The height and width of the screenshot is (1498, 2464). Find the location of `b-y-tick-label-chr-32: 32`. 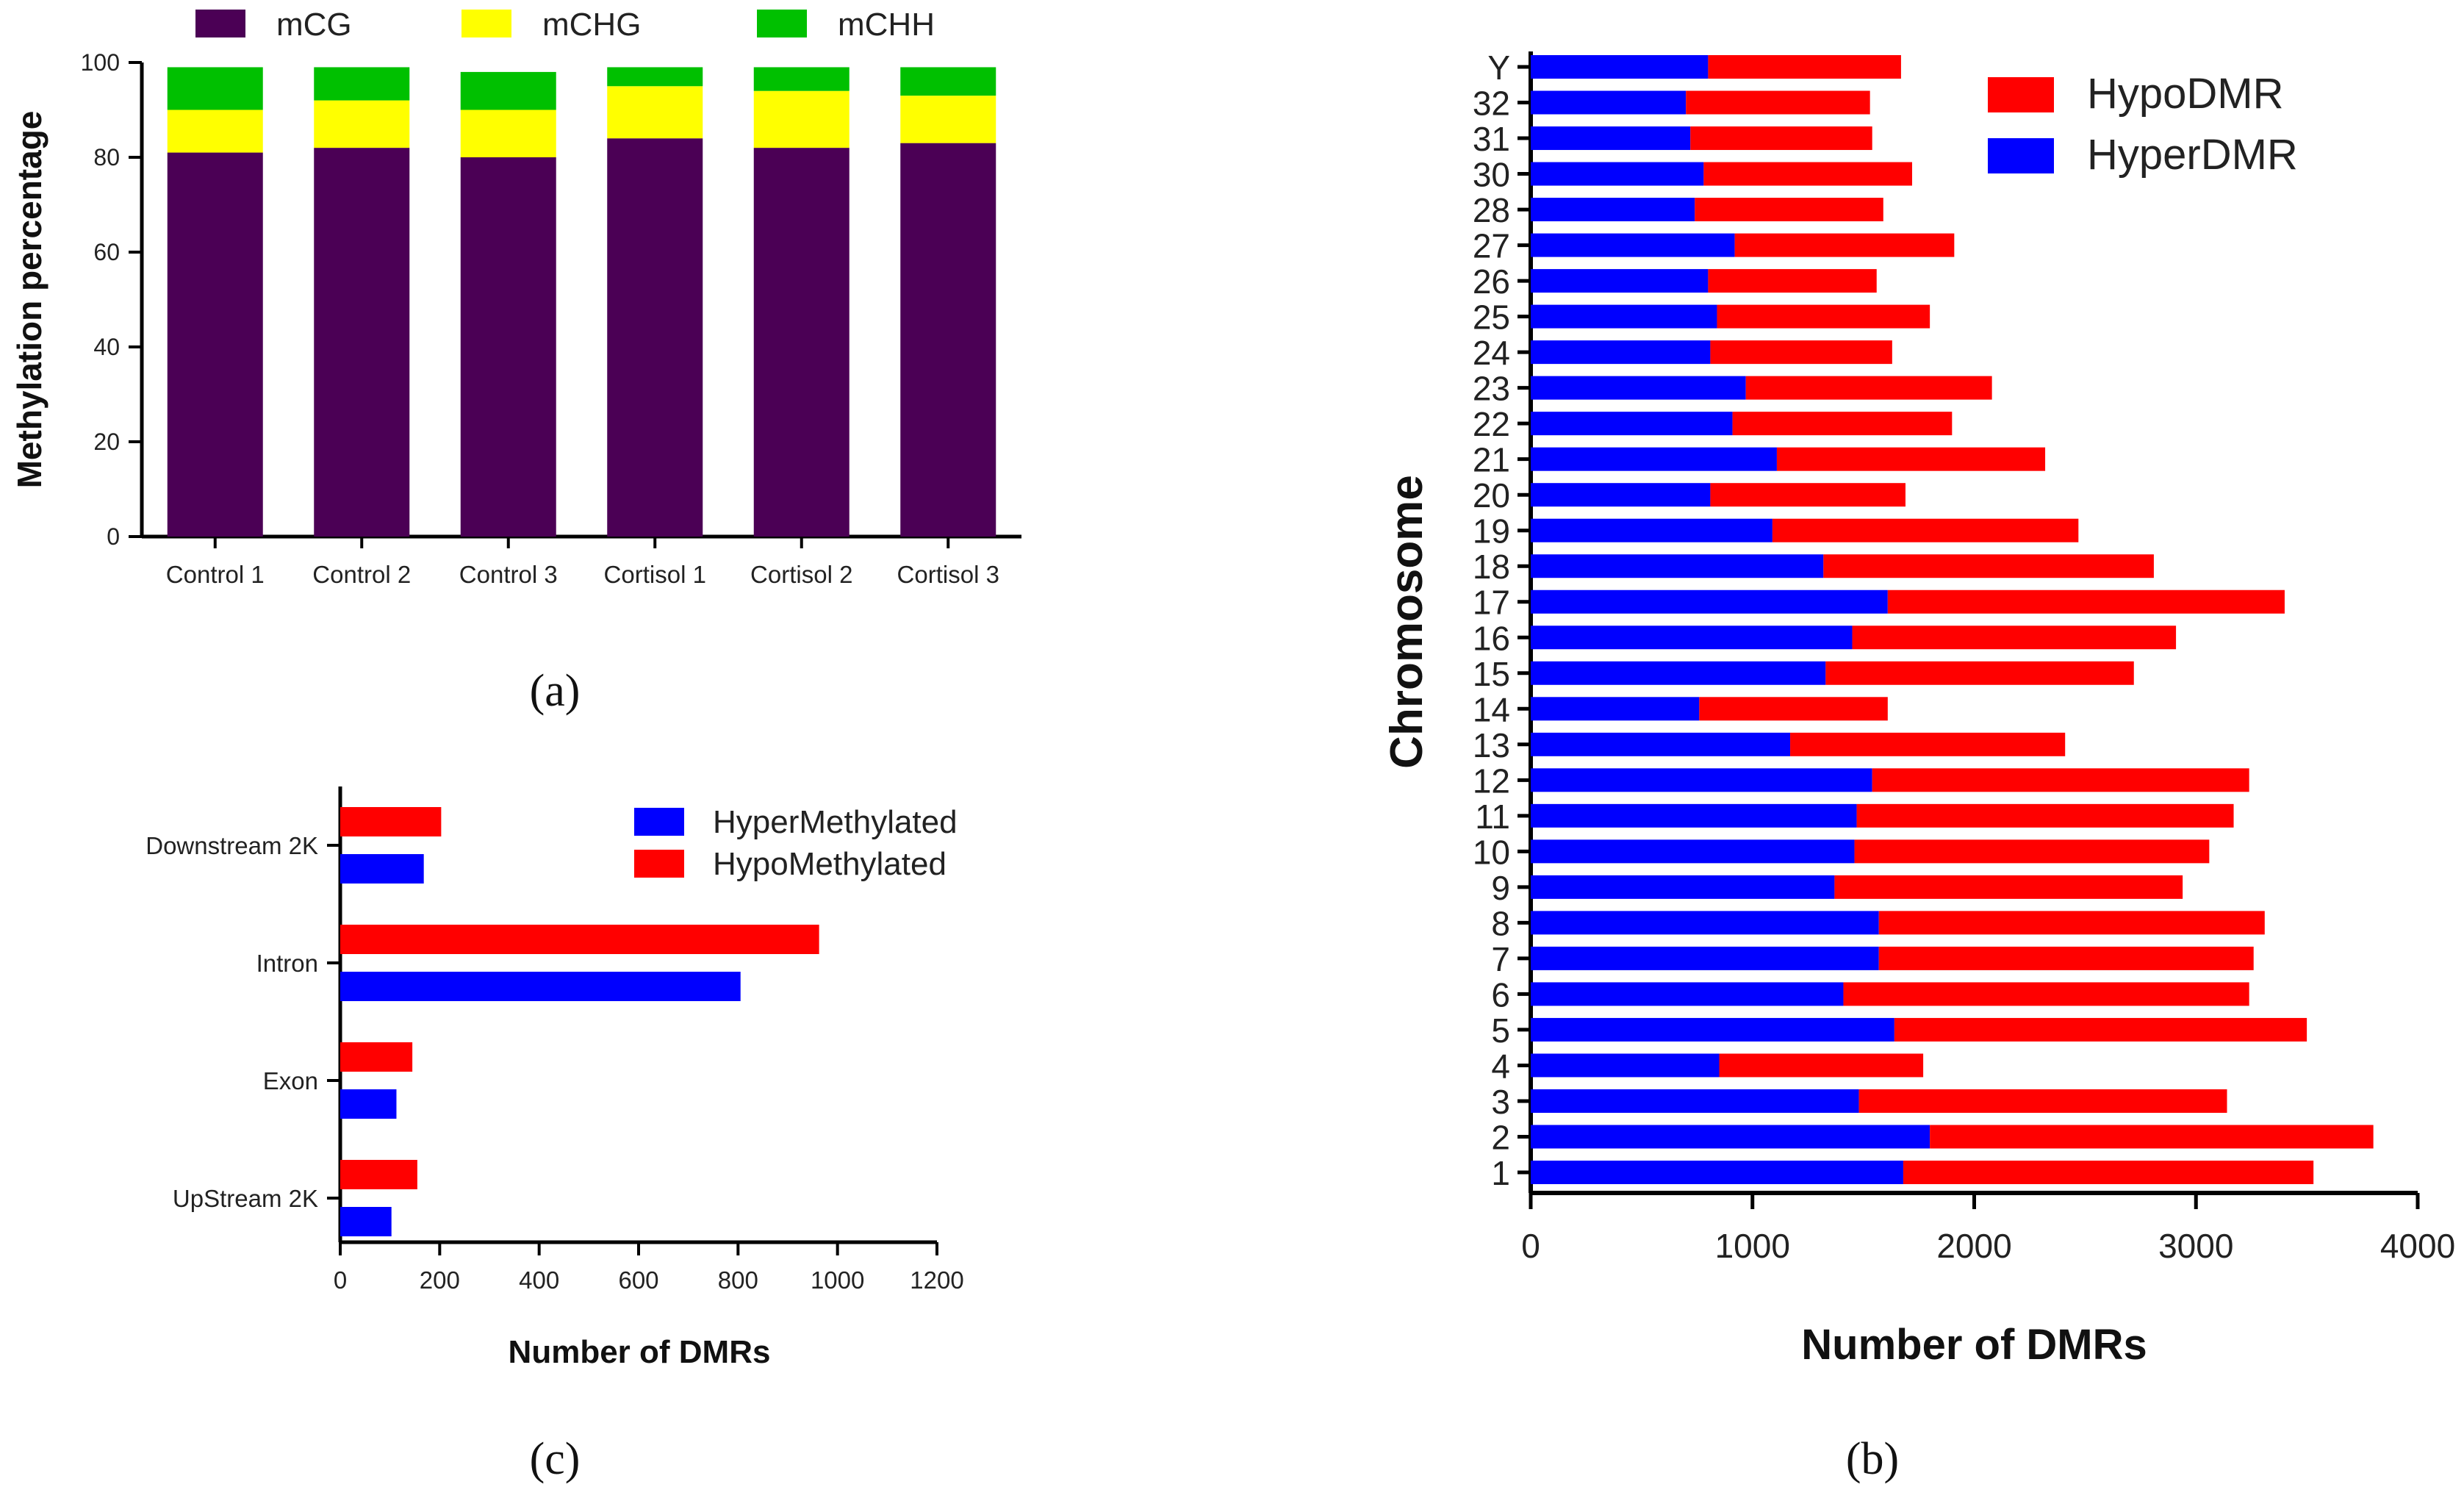

b-y-tick-label-chr-32: 32 is located at coordinates (1491, 104).